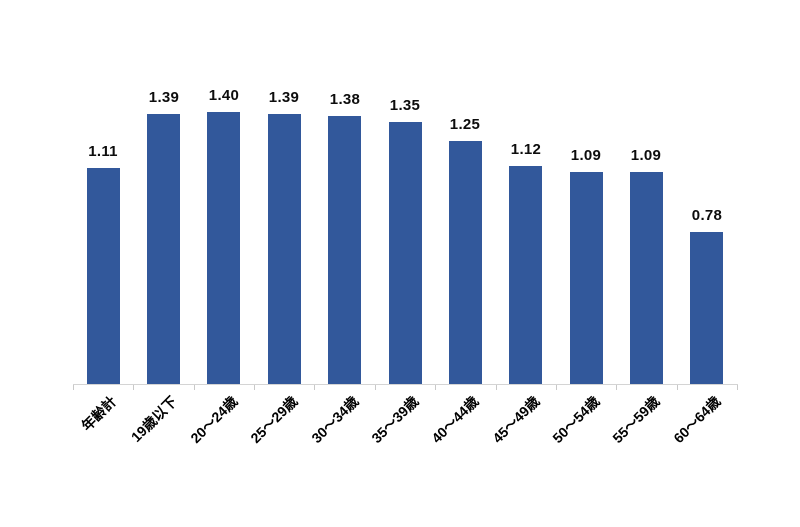  I want to click on x-axis-label: 50〜54歳, so click(576, 420).